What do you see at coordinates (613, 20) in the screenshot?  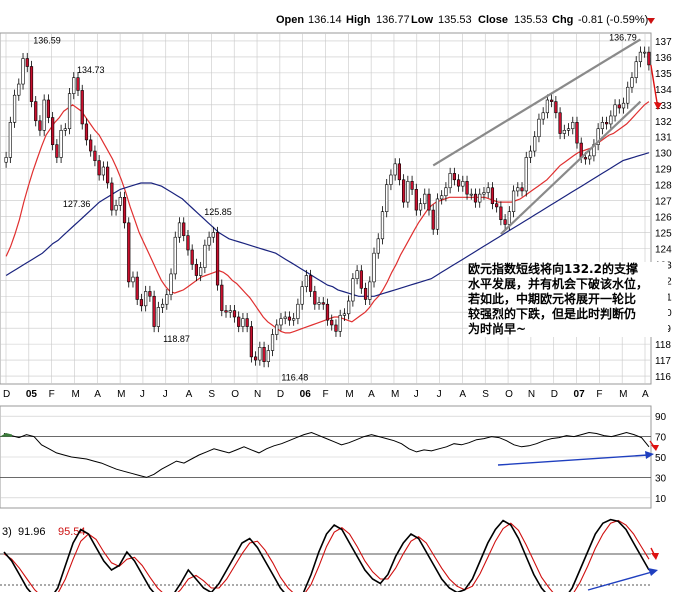 I see `chg-value: -0.81 (-0.59%)` at bounding box center [613, 20].